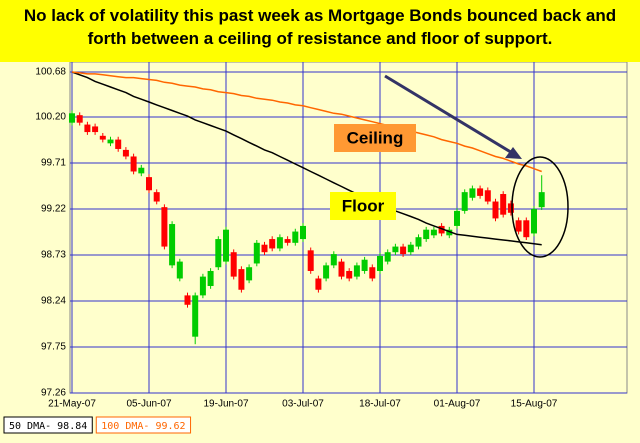 This screenshot has width=640, height=443. What do you see at coordinates (303, 404) in the screenshot?
I see `x-tick-label: 03-Jul-07` at bounding box center [303, 404].